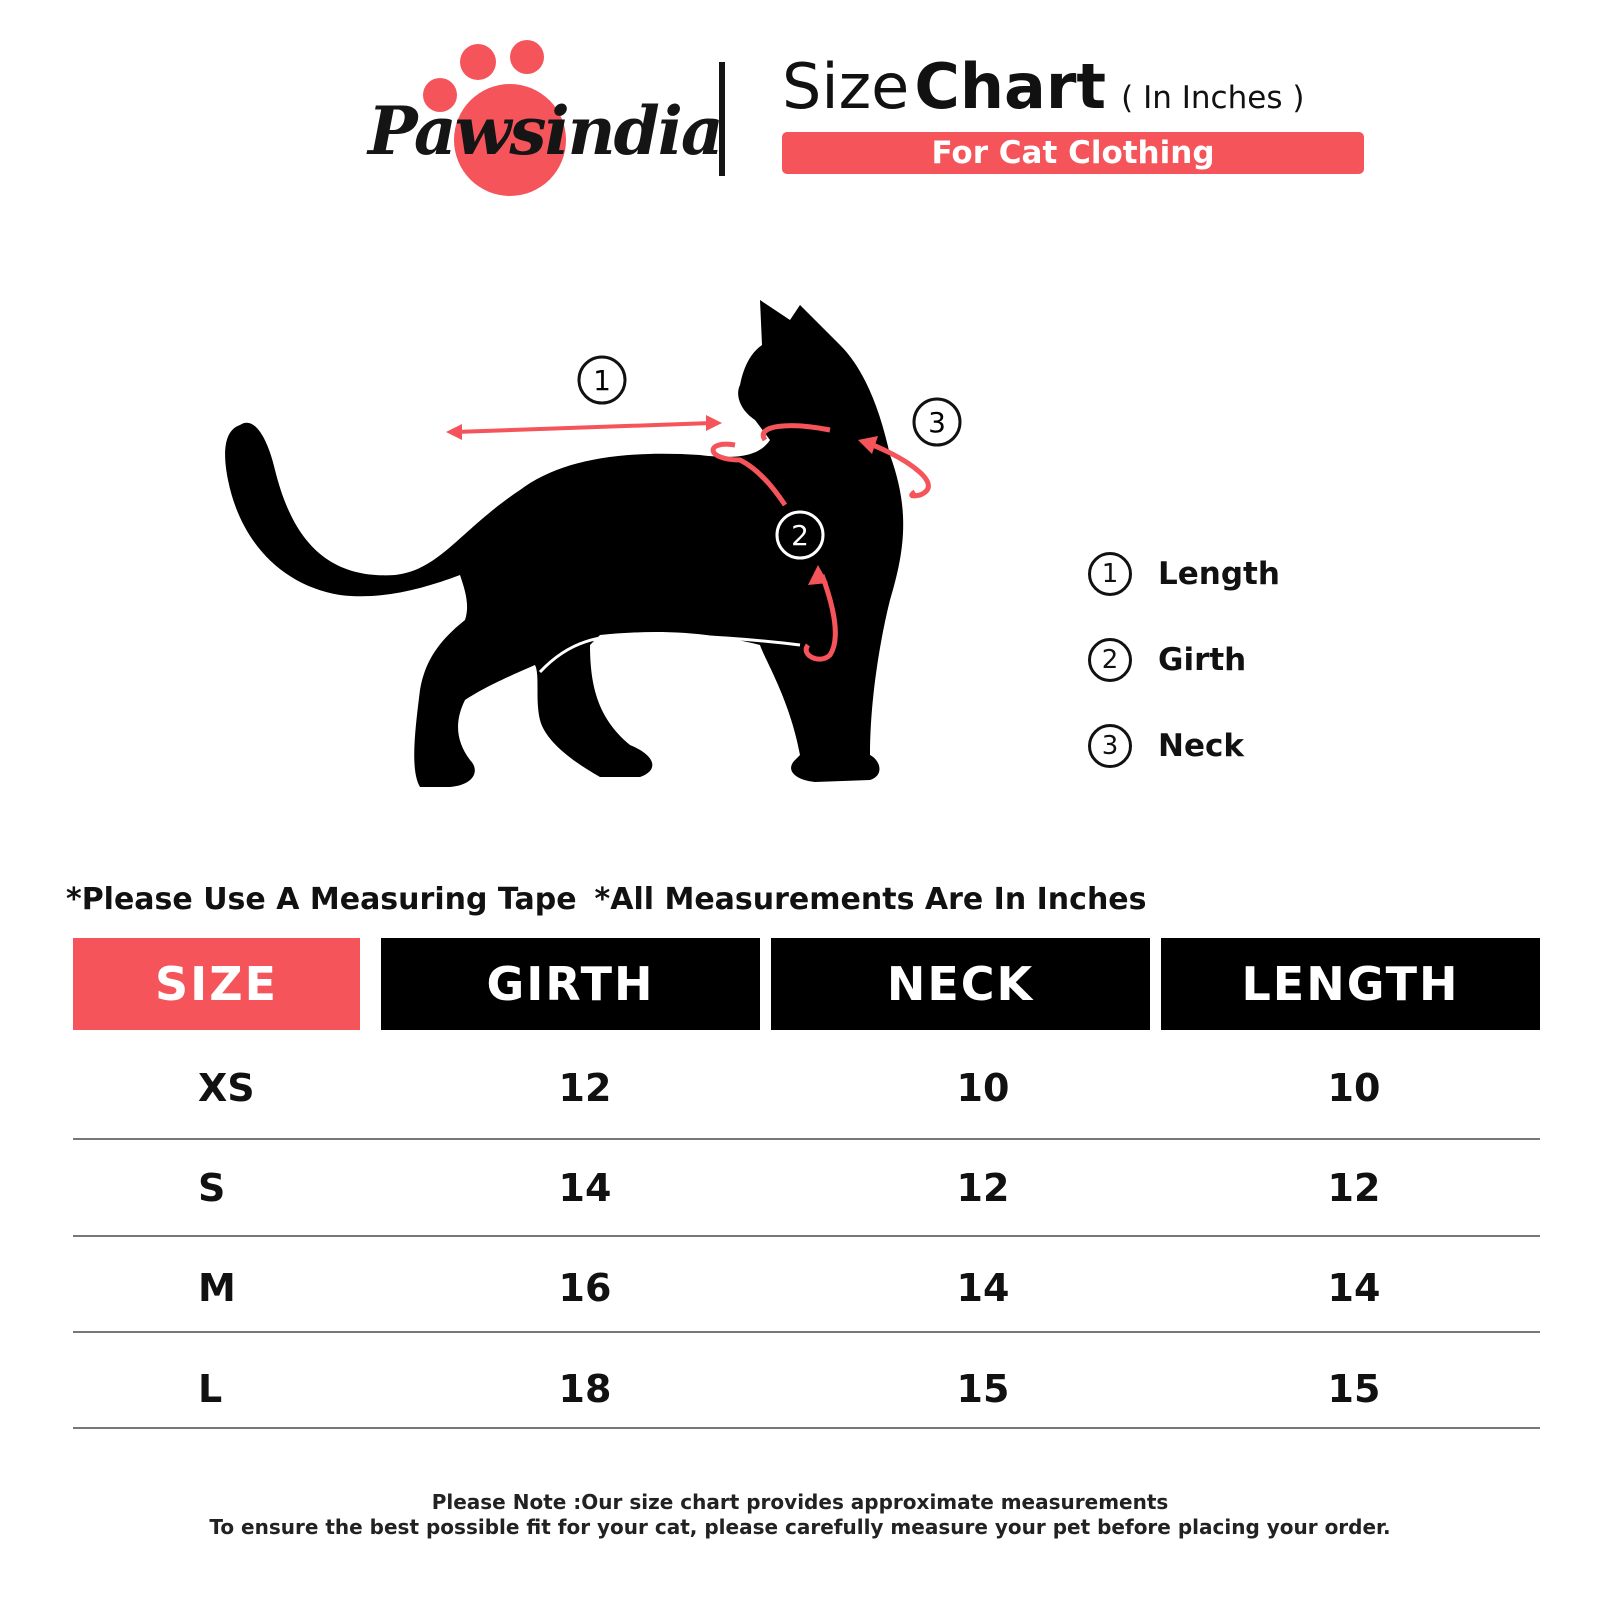 The image size is (1600, 1600). I want to click on neck-cell: 15, so click(983, 1389).